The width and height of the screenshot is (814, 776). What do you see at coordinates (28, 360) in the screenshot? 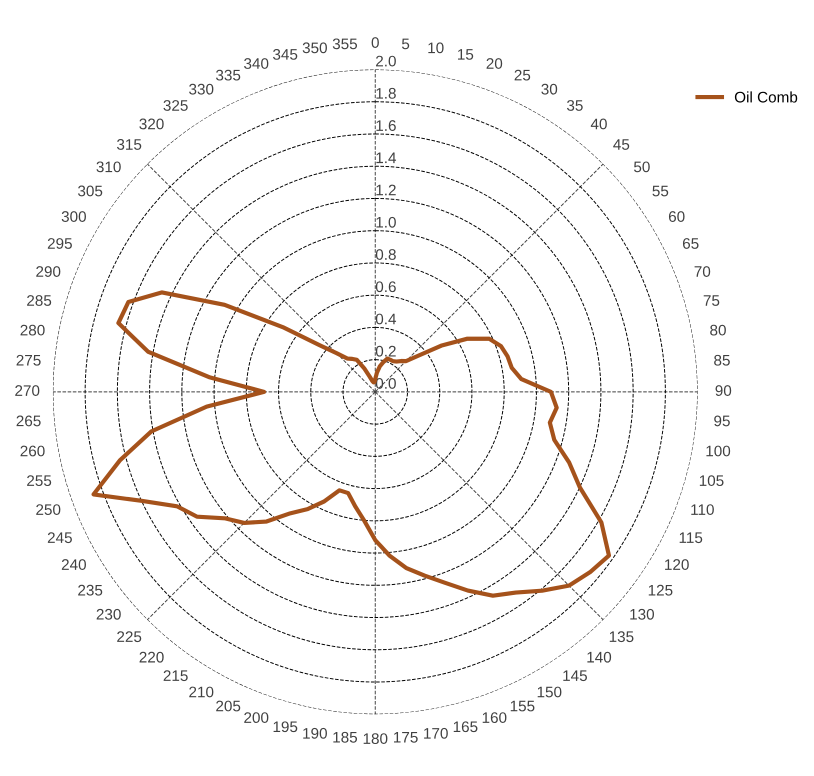
I see `spoke-label: 275` at bounding box center [28, 360].